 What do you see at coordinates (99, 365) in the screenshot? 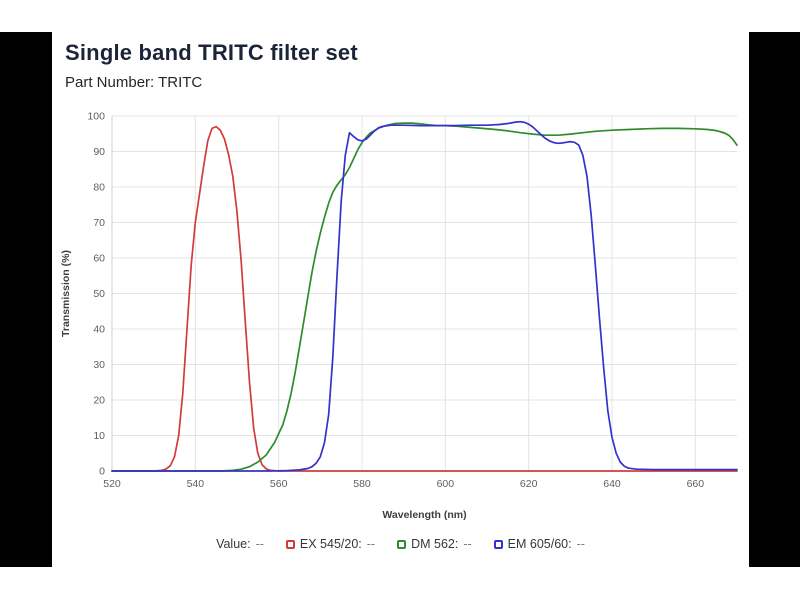
I see `svg-text: 30` at bounding box center [99, 365].